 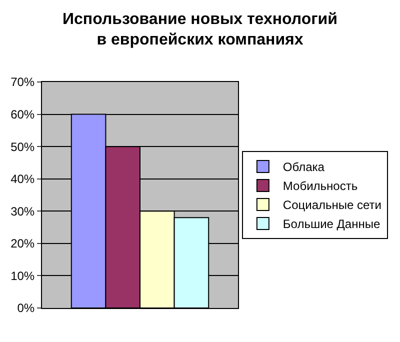 What do you see at coordinates (200, 29) in the screenshot?
I see `chart-title: Использование новых технологий в европейских компаниях` at bounding box center [200, 29].